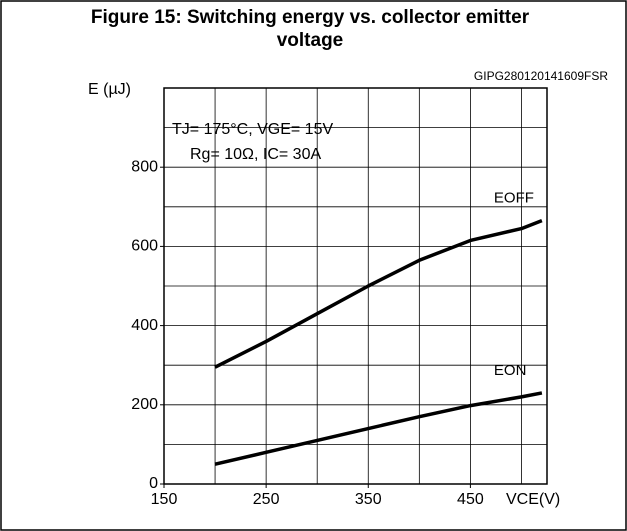 This screenshot has height=531, width=627. What do you see at coordinates (541, 76) in the screenshot?
I see `figure-code: GIPG280120141609FSR` at bounding box center [541, 76].